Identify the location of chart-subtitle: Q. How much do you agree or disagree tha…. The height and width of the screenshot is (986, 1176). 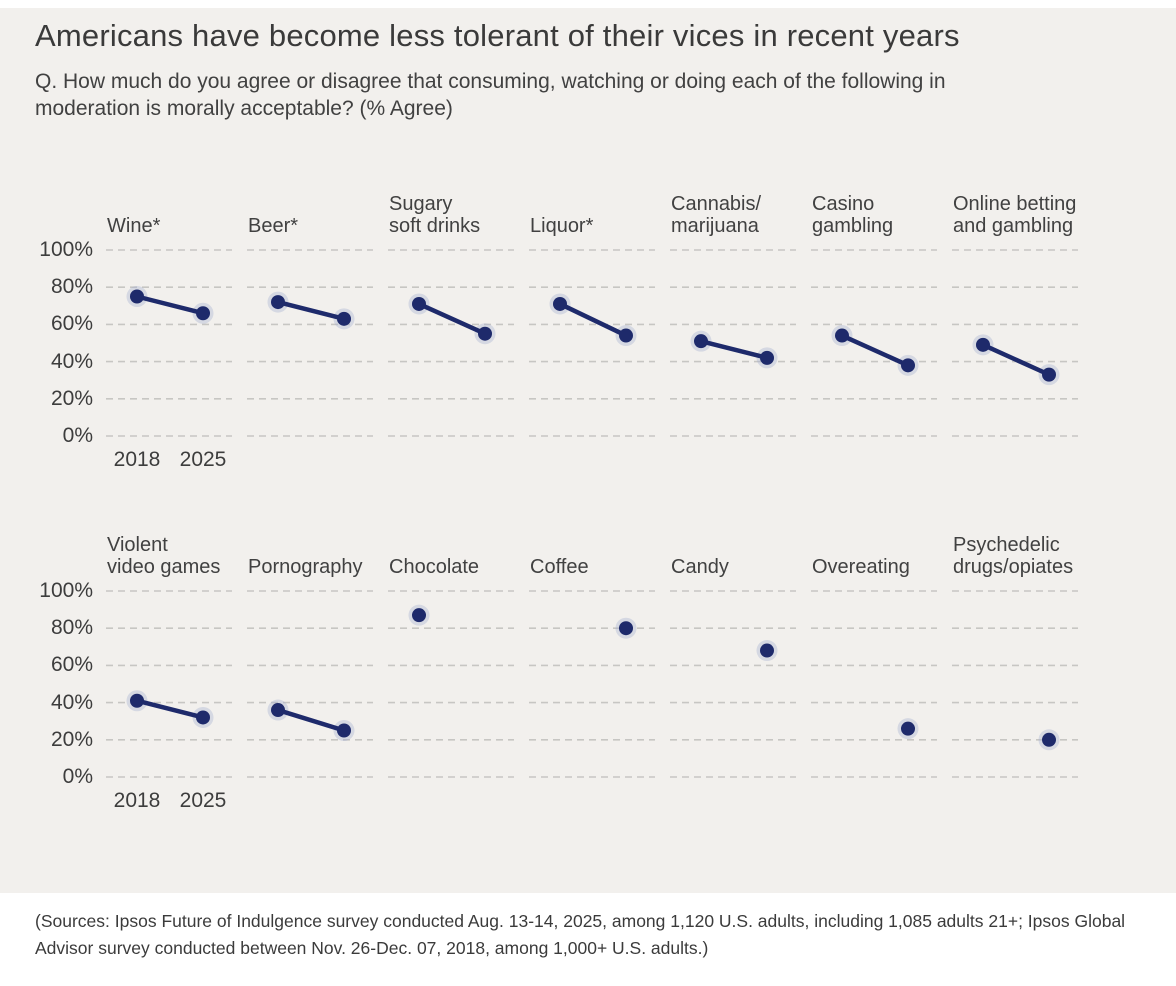
(490, 95).